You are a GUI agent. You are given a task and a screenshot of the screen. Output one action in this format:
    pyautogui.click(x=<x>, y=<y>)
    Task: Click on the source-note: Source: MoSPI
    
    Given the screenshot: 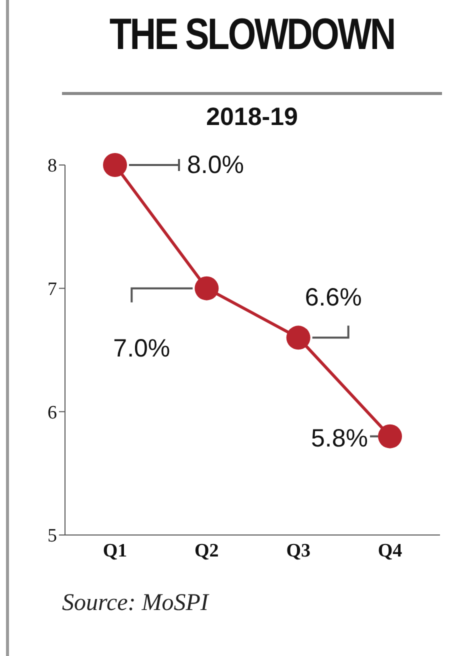 What is the action you would take?
    pyautogui.click(x=135, y=603)
    